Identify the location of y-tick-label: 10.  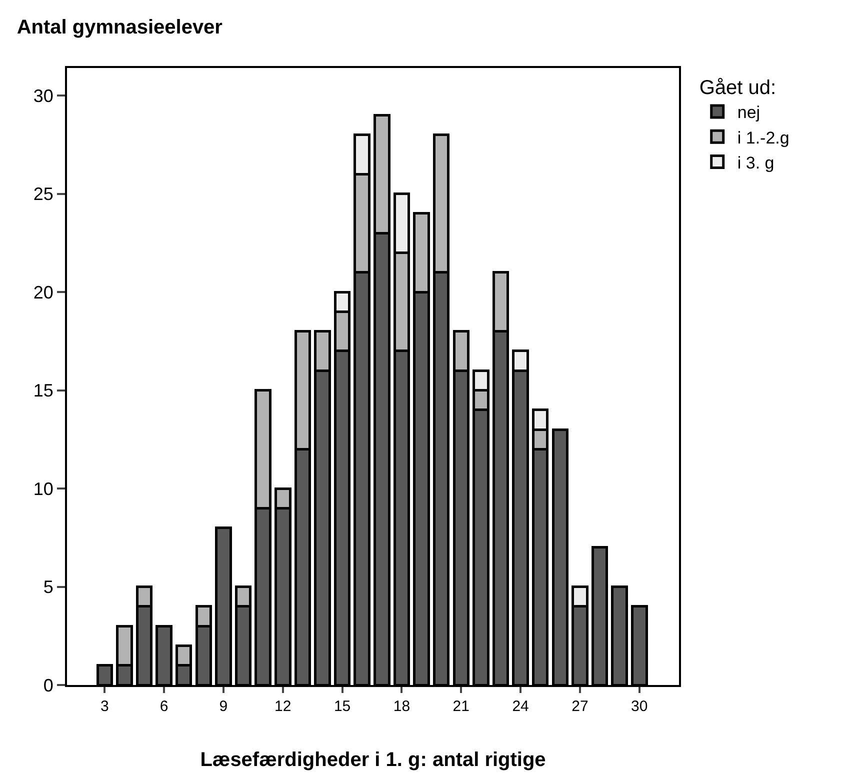
(43, 488).